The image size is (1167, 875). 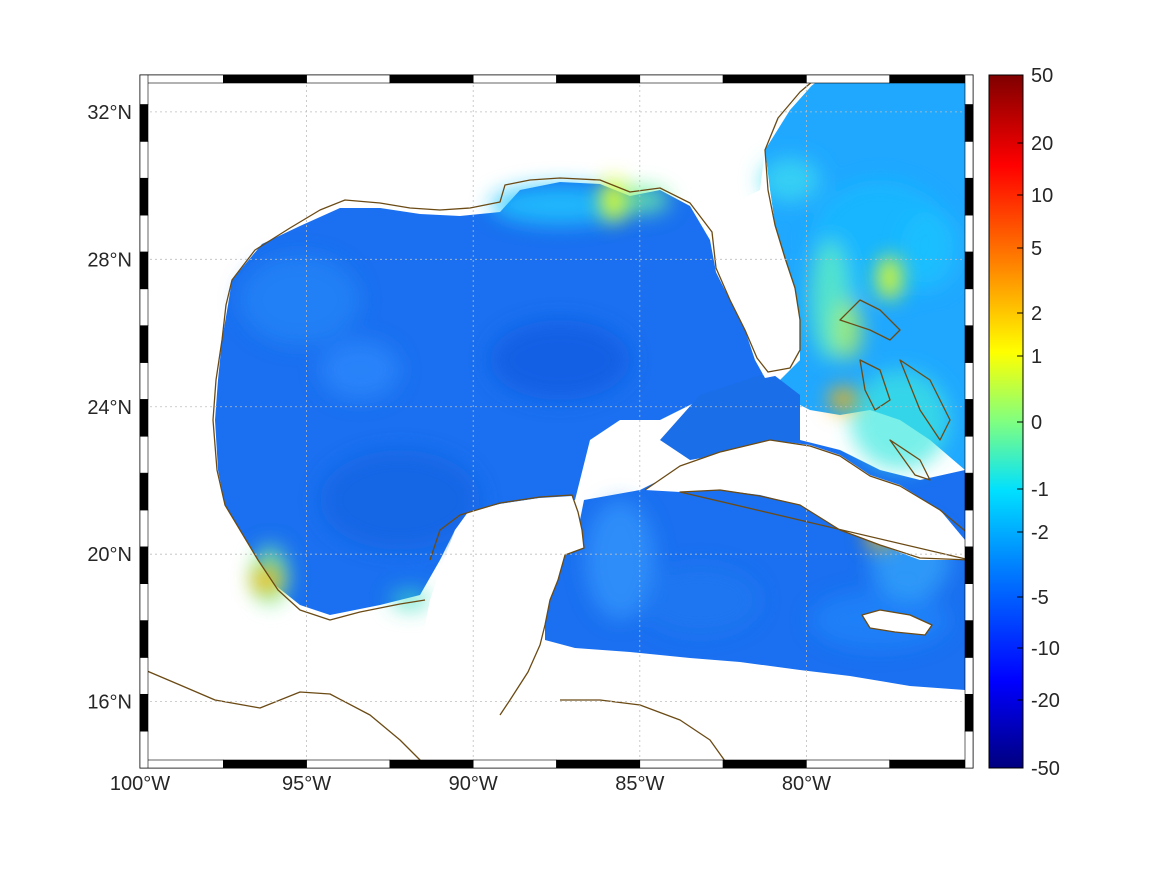 I want to click on colorbar-tick-label: 5, so click(x=1036, y=249).